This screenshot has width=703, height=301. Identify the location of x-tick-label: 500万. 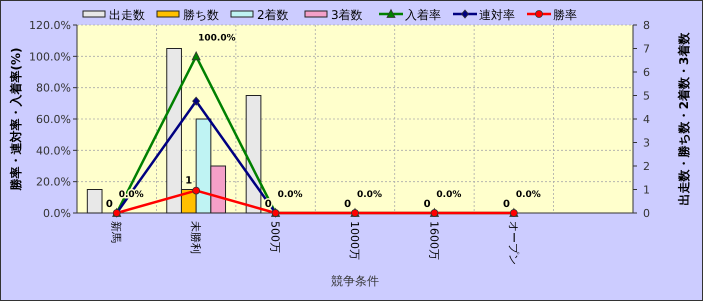
(275, 237).